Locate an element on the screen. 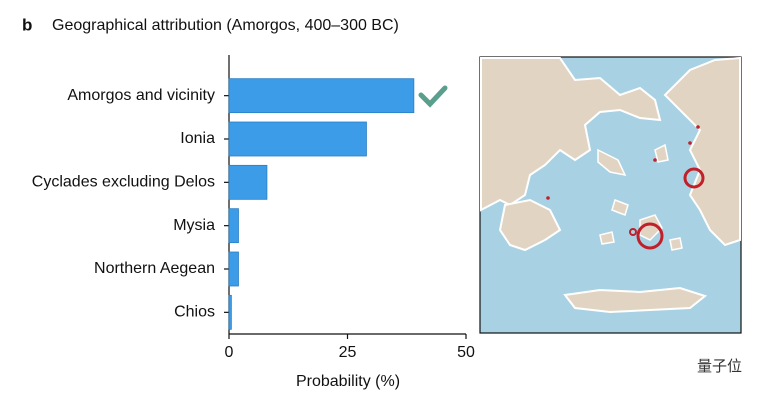 This screenshot has width=764, height=400. y-tick-label: Mysia is located at coordinates (194, 225).